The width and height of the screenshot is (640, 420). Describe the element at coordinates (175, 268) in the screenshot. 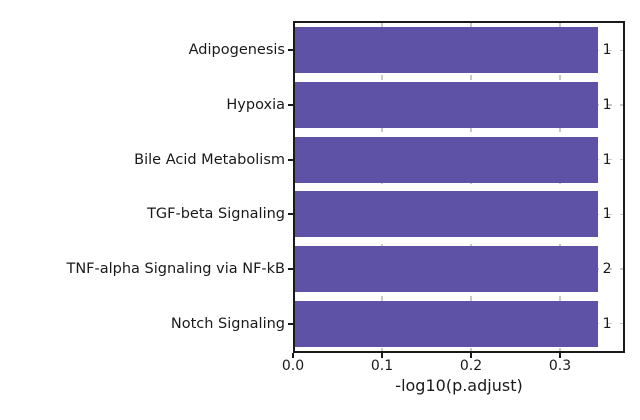

I see `y-axis-category-label: TNF-alpha Signaling via NF-kB` at that location.